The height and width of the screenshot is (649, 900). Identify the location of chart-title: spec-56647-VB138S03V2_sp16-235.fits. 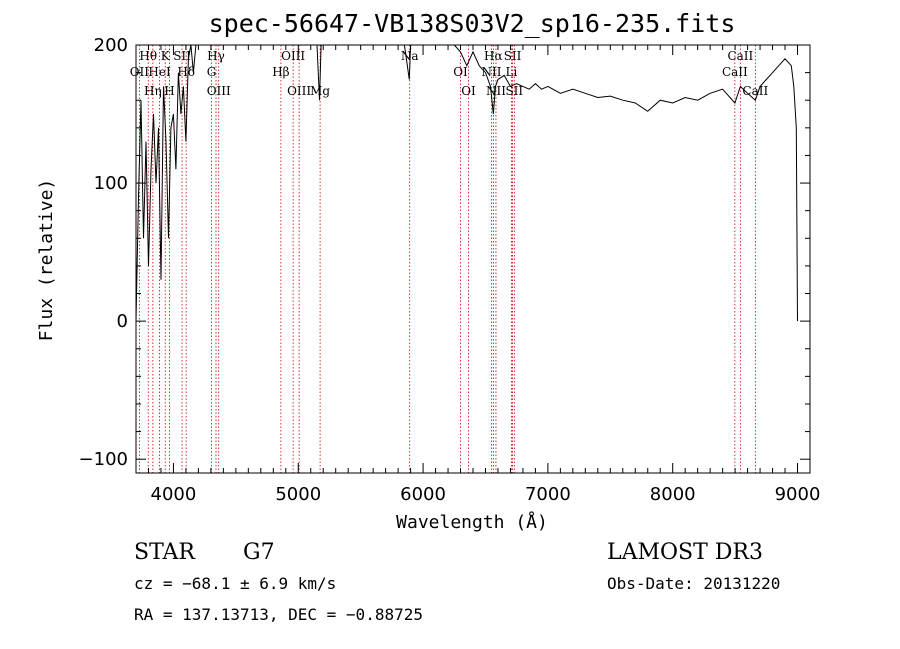
(472, 23).